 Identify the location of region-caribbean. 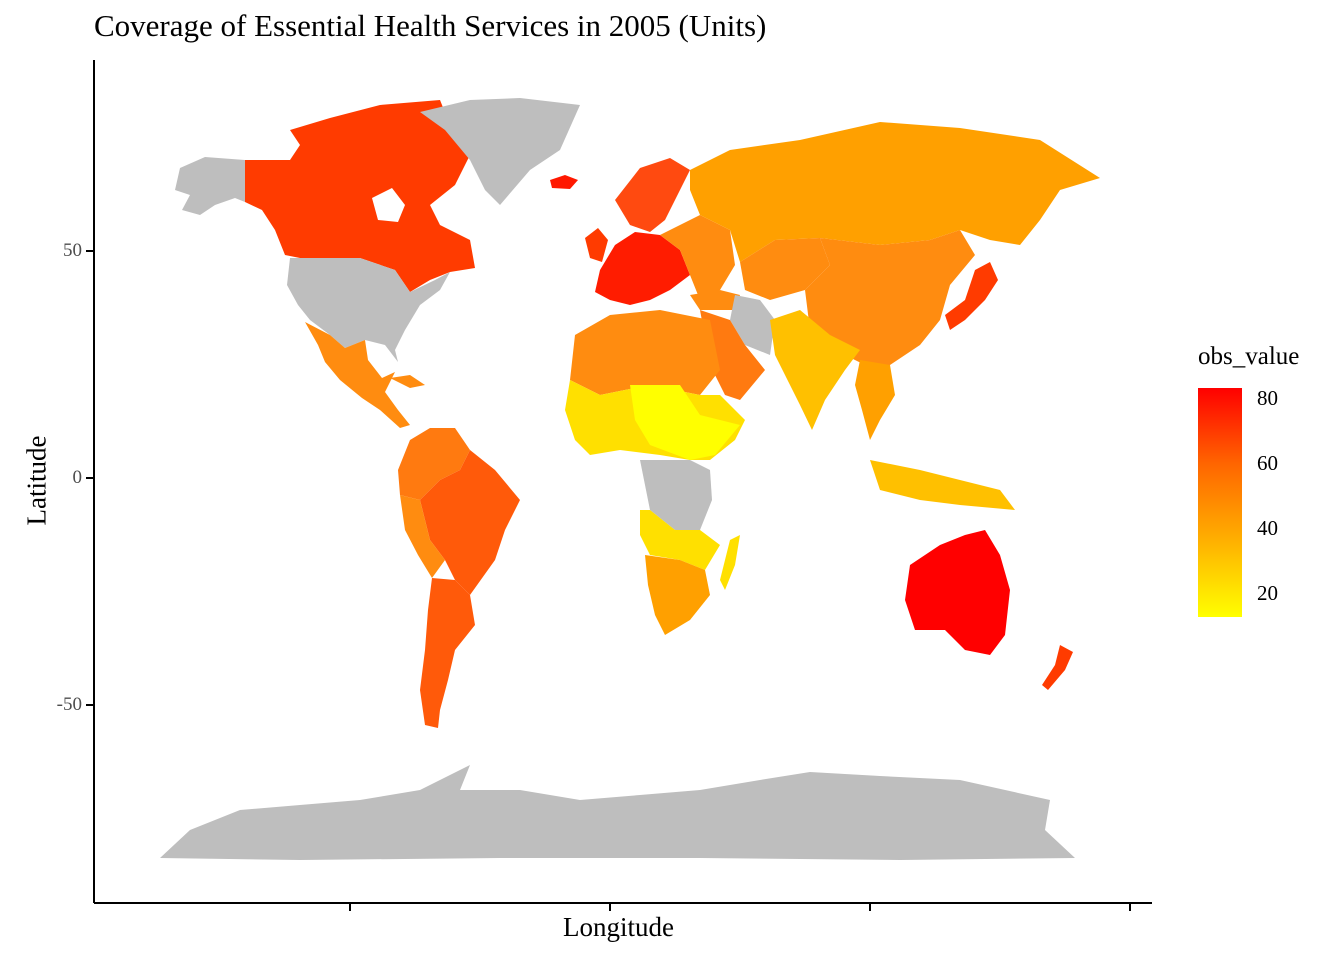
(407, 381).